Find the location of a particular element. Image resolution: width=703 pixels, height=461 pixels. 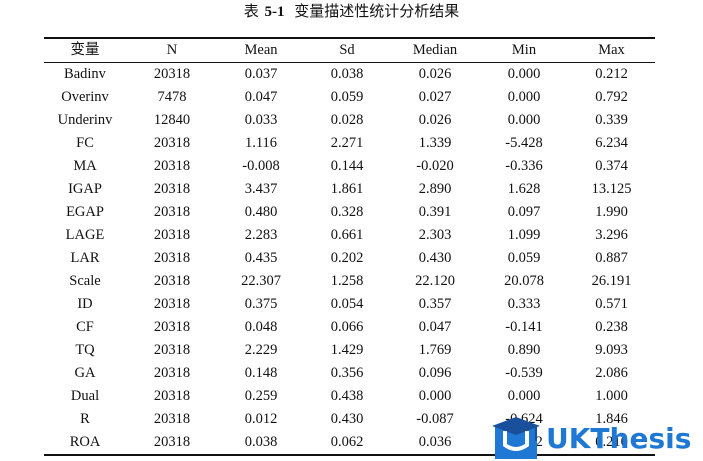

variable-name-cell: MA is located at coordinates (85, 166).